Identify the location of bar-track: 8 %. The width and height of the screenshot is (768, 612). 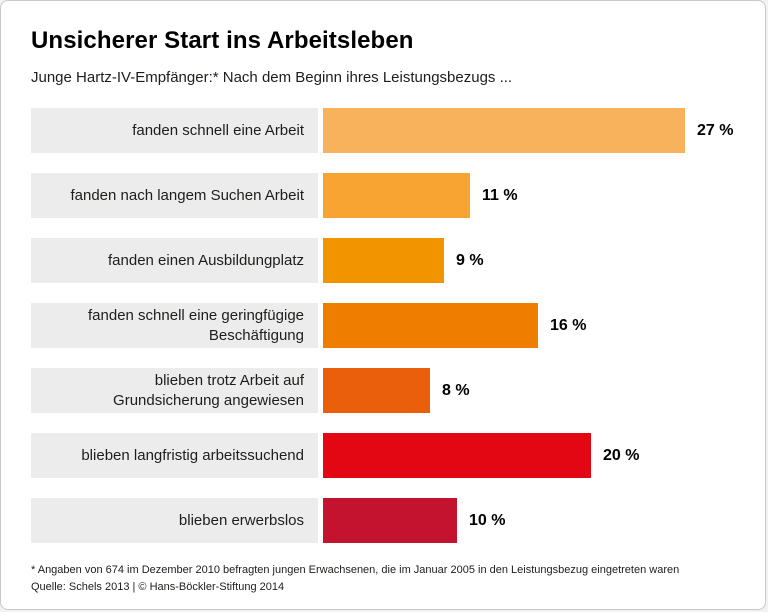
(529, 390).